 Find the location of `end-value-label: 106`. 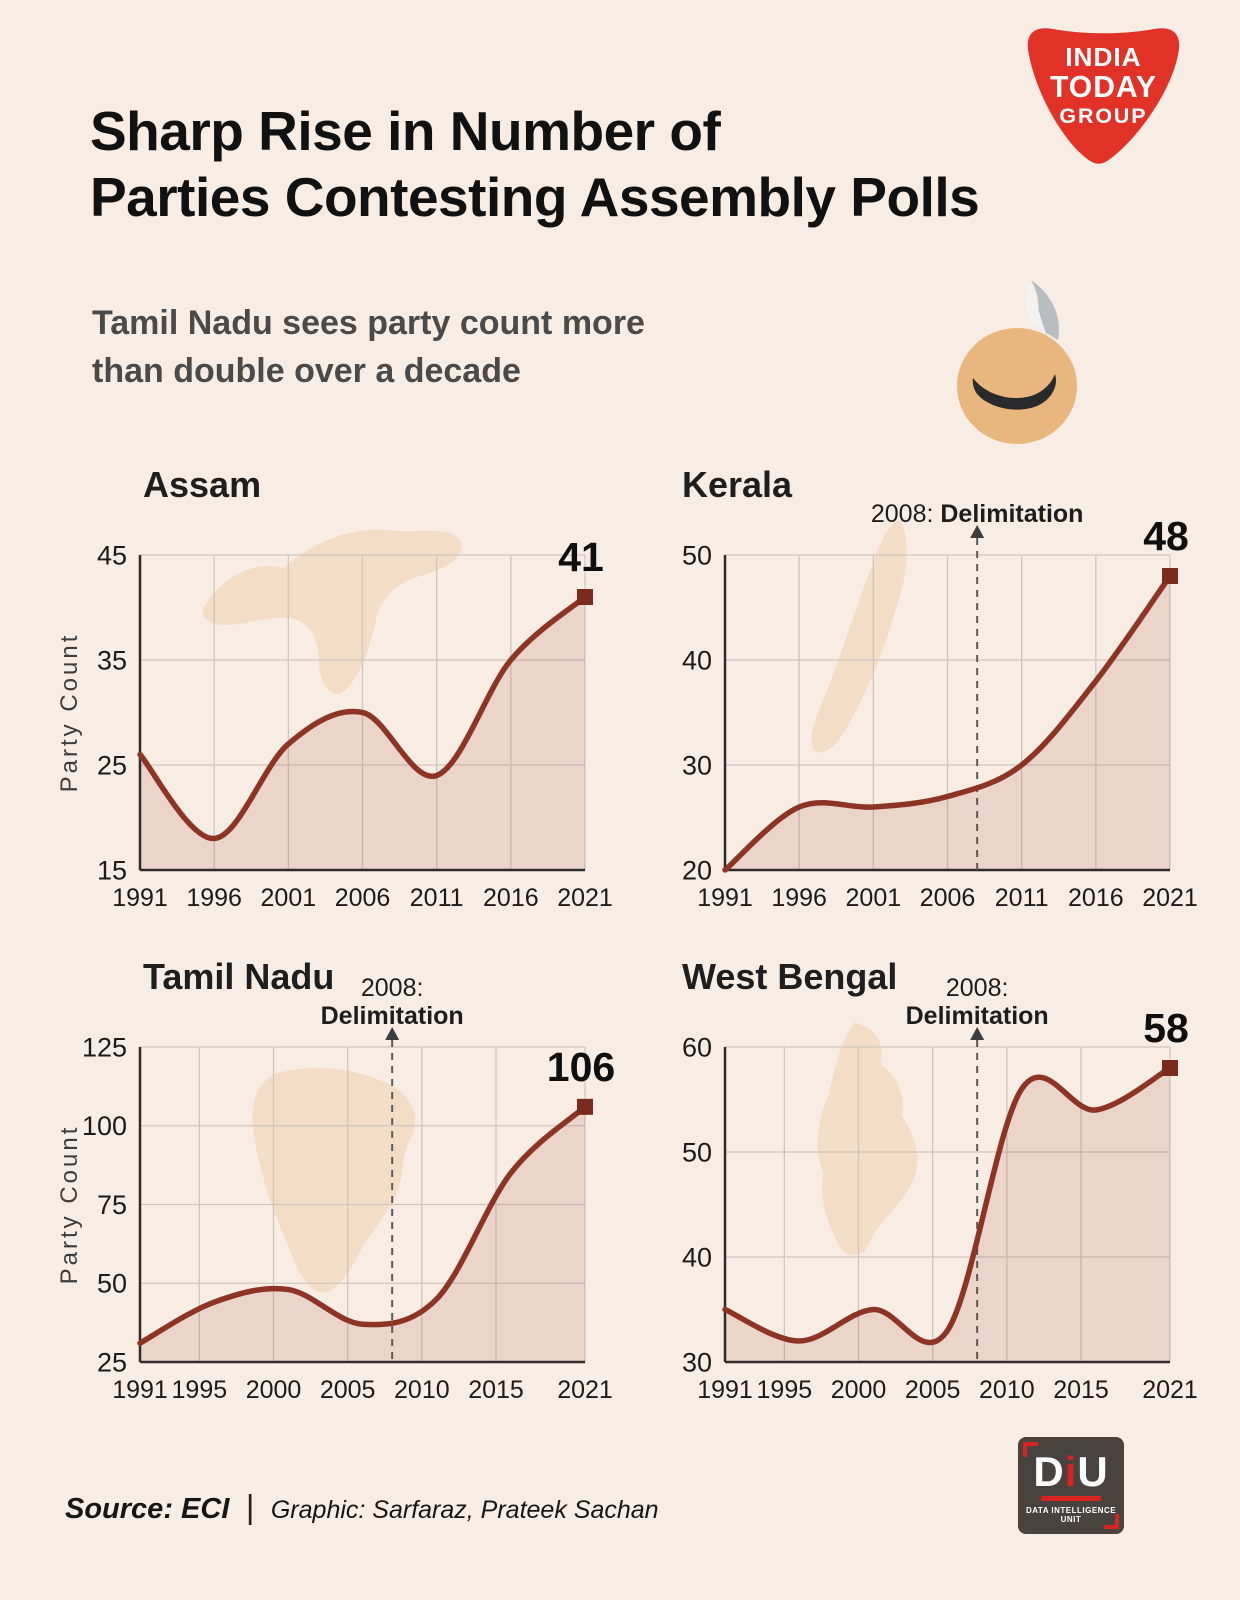

end-value-label: 106 is located at coordinates (581, 1067).